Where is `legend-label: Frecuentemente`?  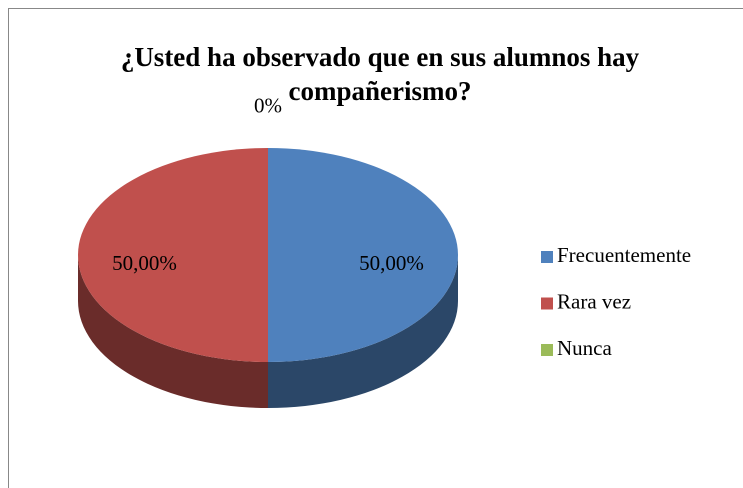
legend-label: Frecuentemente is located at coordinates (624, 255).